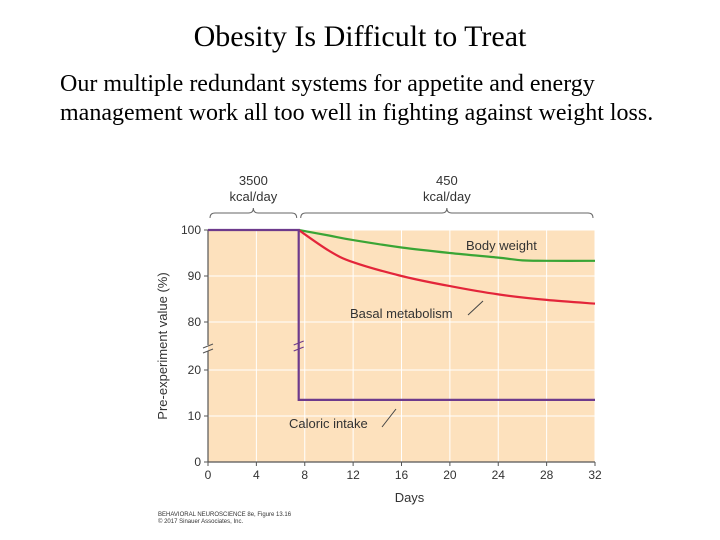  I want to click on x-tick-label: 8, so click(304, 475).